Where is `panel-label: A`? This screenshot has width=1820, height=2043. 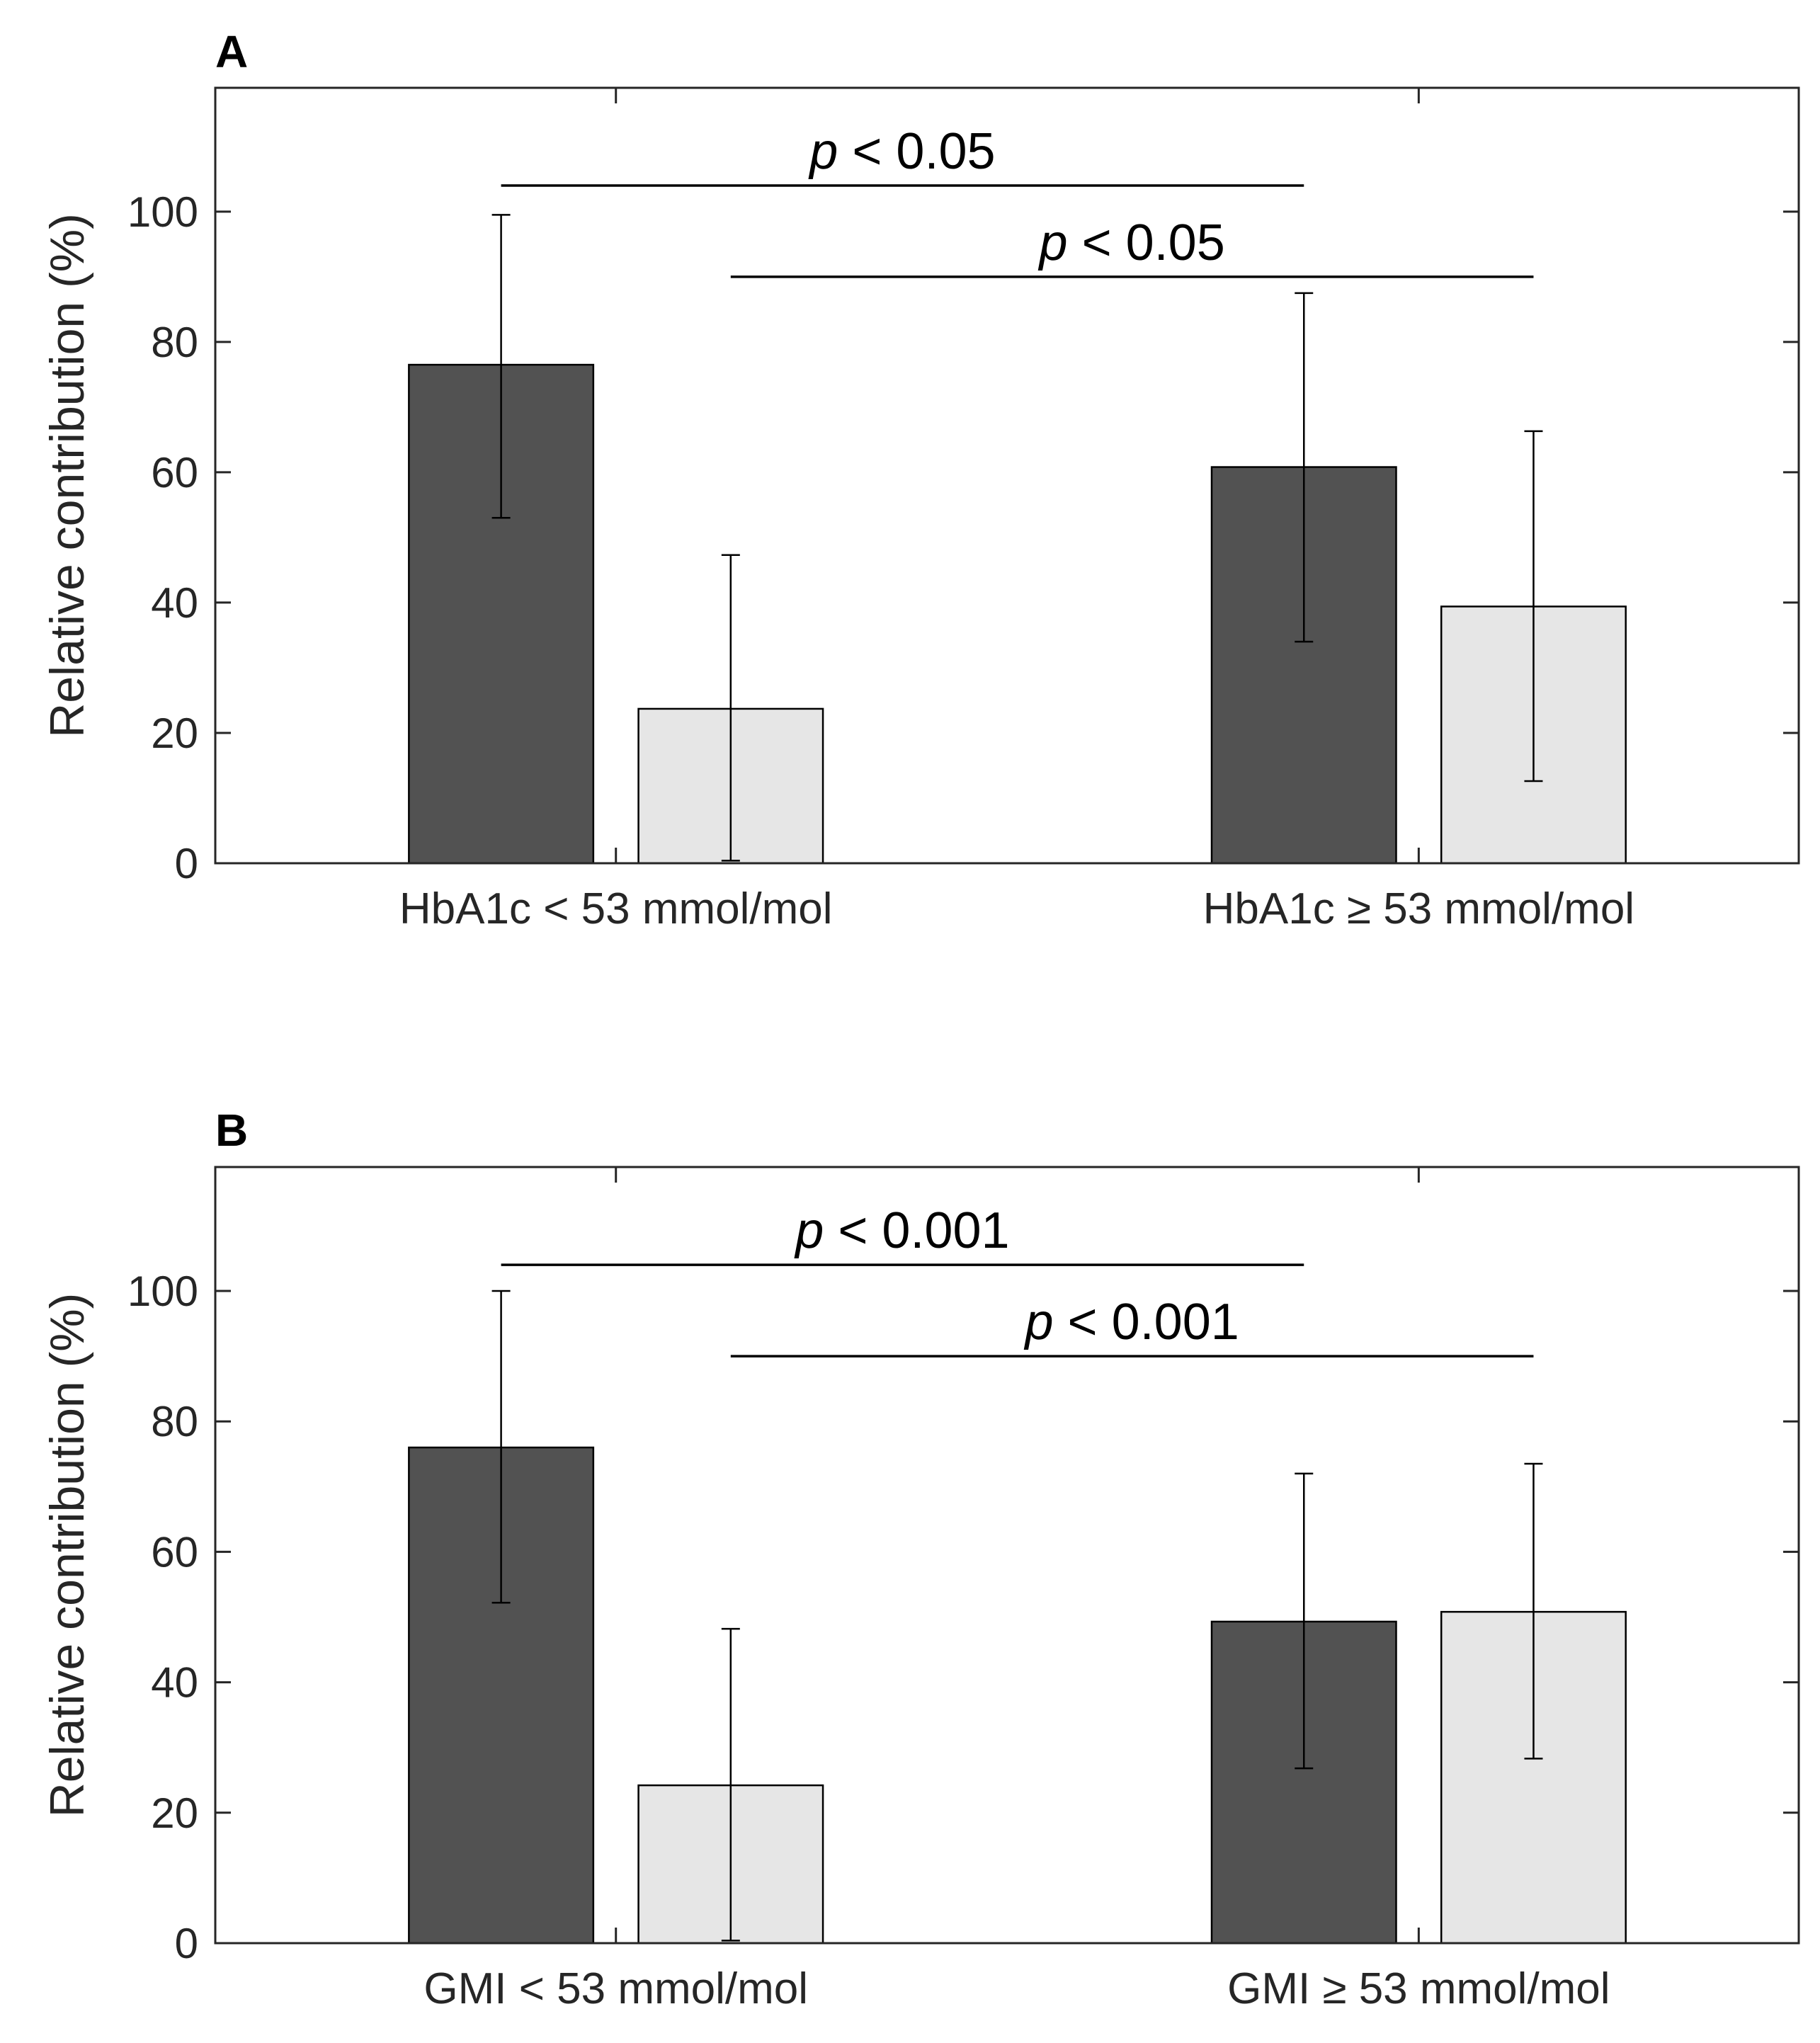
panel-label: A is located at coordinates (231, 52).